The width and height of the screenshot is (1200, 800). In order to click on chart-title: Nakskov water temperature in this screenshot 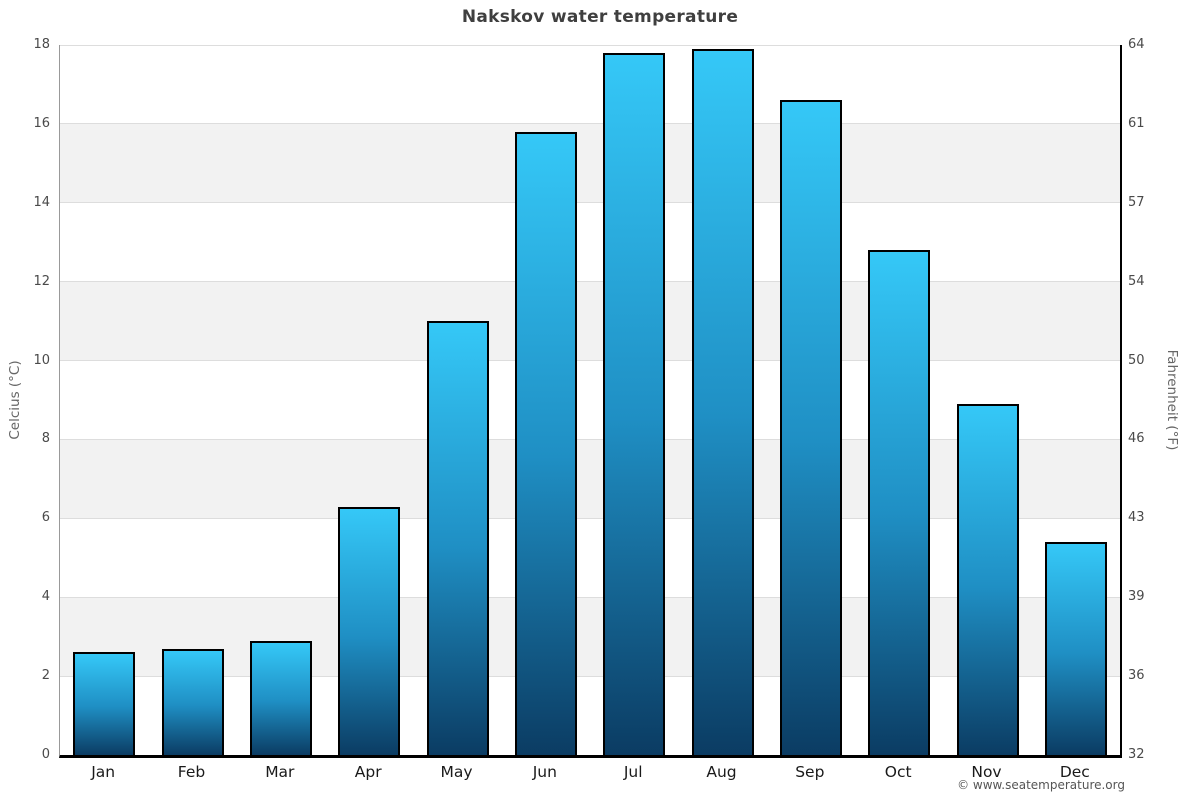, I will do `click(600, 17)`.